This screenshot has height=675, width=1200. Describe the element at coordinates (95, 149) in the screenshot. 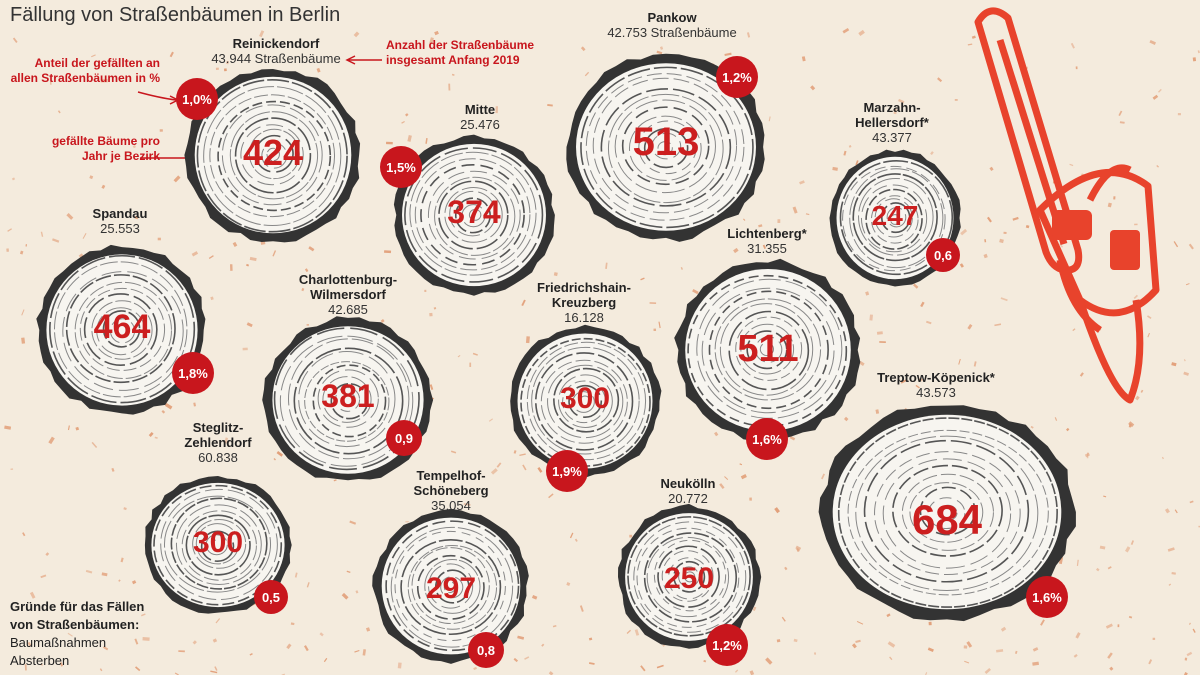

I see `annotation-felled: gefällte Bäume pro Jahr je Bezirk` at that location.